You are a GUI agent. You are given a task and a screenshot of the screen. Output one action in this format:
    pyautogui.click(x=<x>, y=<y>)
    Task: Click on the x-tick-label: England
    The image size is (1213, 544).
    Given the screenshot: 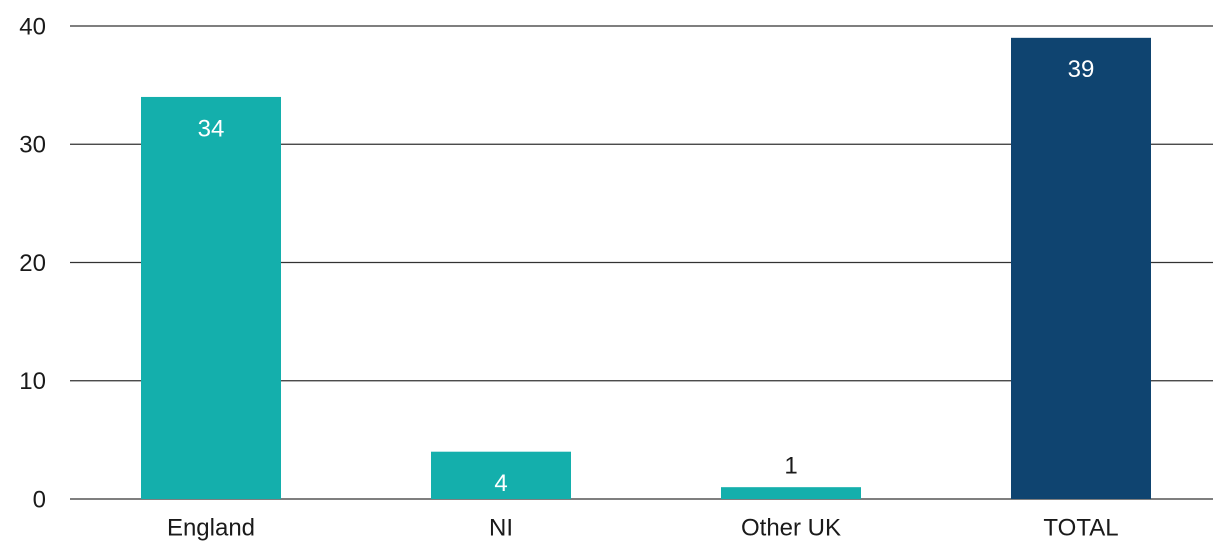 What is the action you would take?
    pyautogui.click(x=211, y=527)
    